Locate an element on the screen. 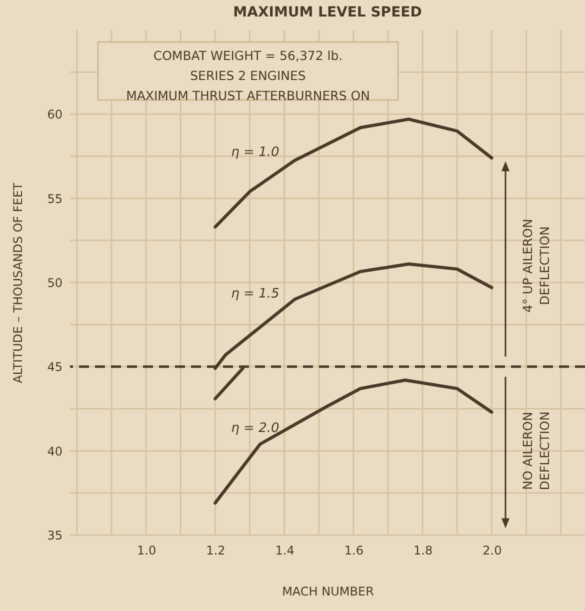 The height and width of the screenshot is (611, 585). y-tick-label: 50 is located at coordinates (54, 283).